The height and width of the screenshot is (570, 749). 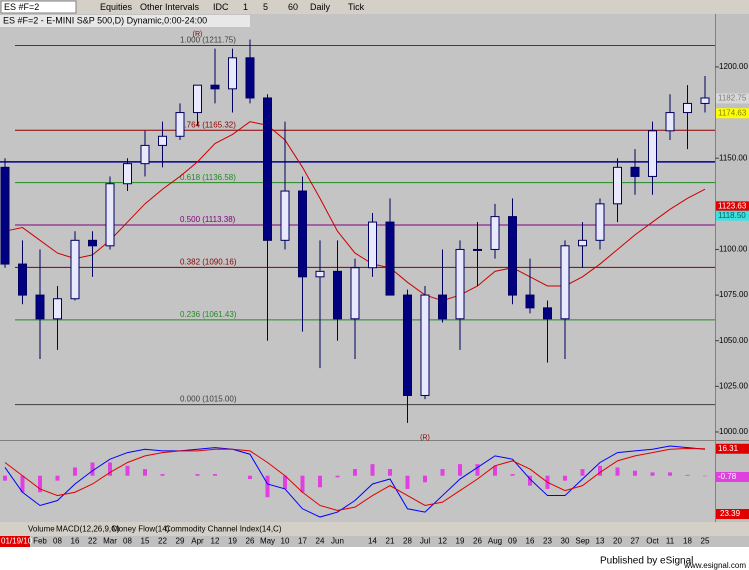 What do you see at coordinates (320, 7) in the screenshot?
I see `toolbar-button: Daily` at bounding box center [320, 7].